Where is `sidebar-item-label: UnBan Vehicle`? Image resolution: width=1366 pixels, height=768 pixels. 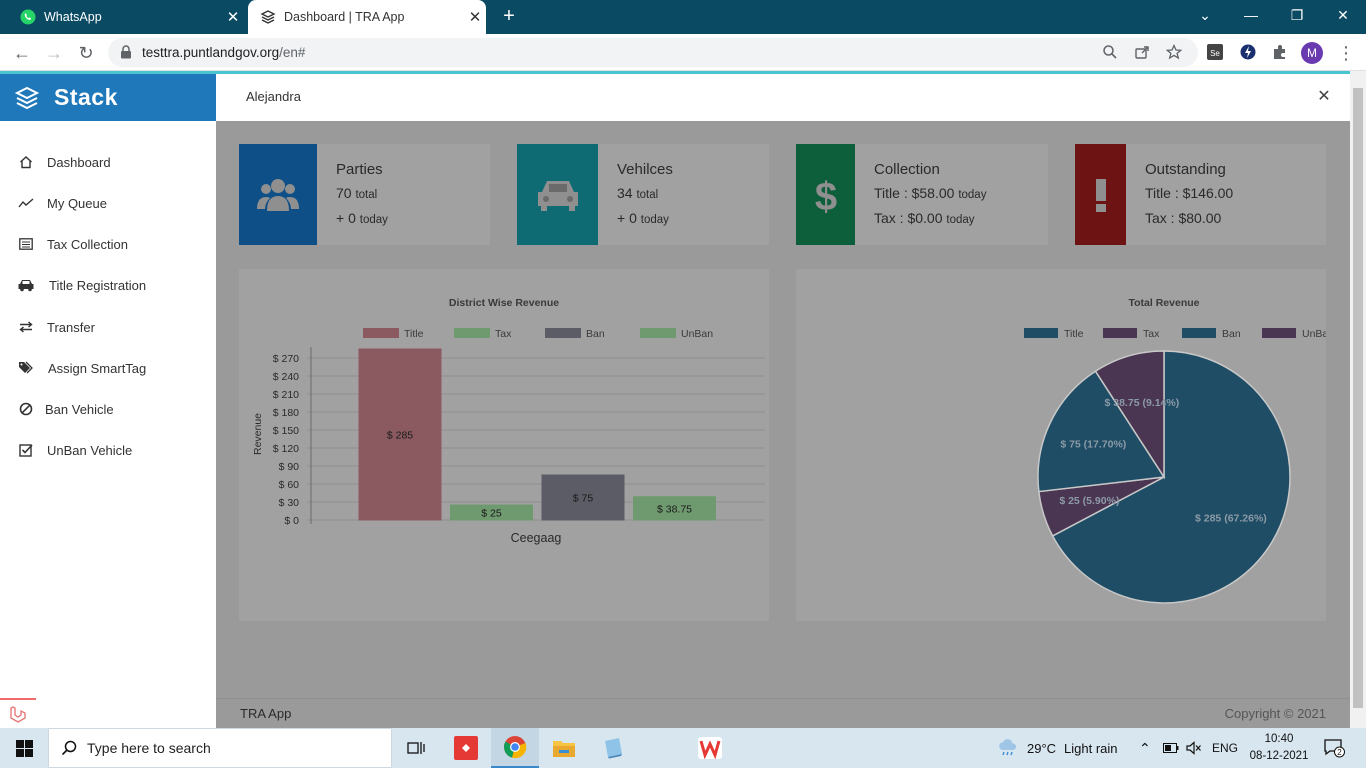
sidebar-item-label: UnBan Vehicle is located at coordinates (90, 450).